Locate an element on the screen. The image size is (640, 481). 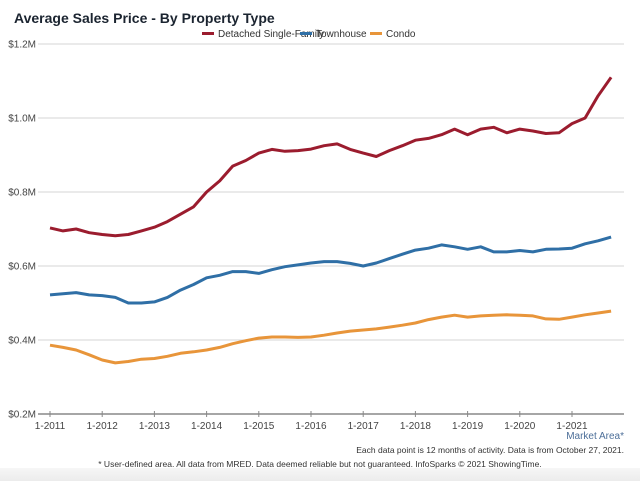
x-tick-label: 1-2013 is located at coordinates (155, 426).